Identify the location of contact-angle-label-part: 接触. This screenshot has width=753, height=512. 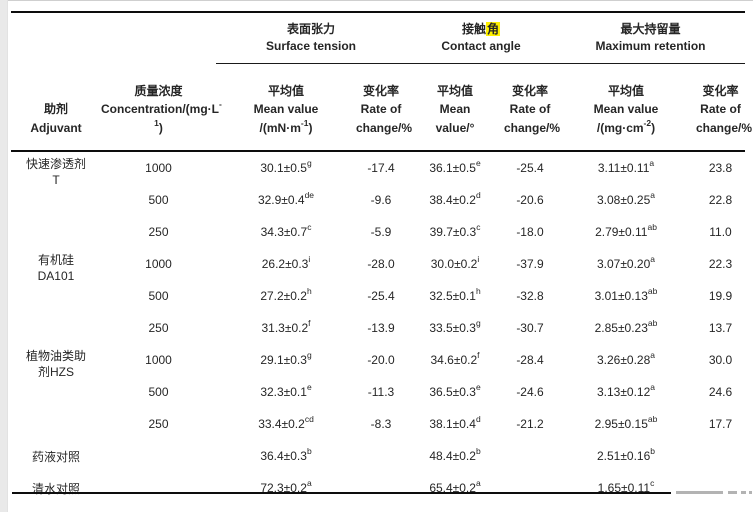
(473, 29).